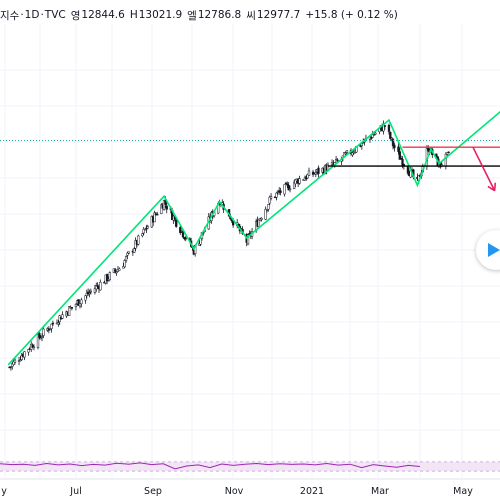  Describe the element at coordinates (494, 250) in the screenshot. I see `play-icon` at that location.